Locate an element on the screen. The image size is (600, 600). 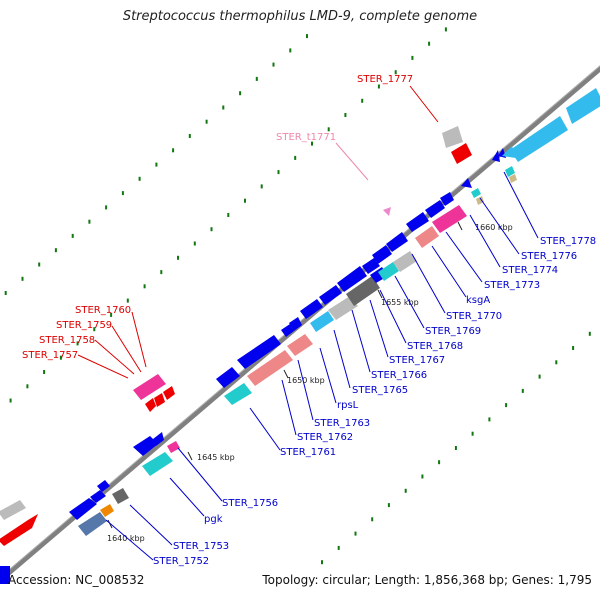
gene-label: STER_1770 is located at coordinates (474, 316).